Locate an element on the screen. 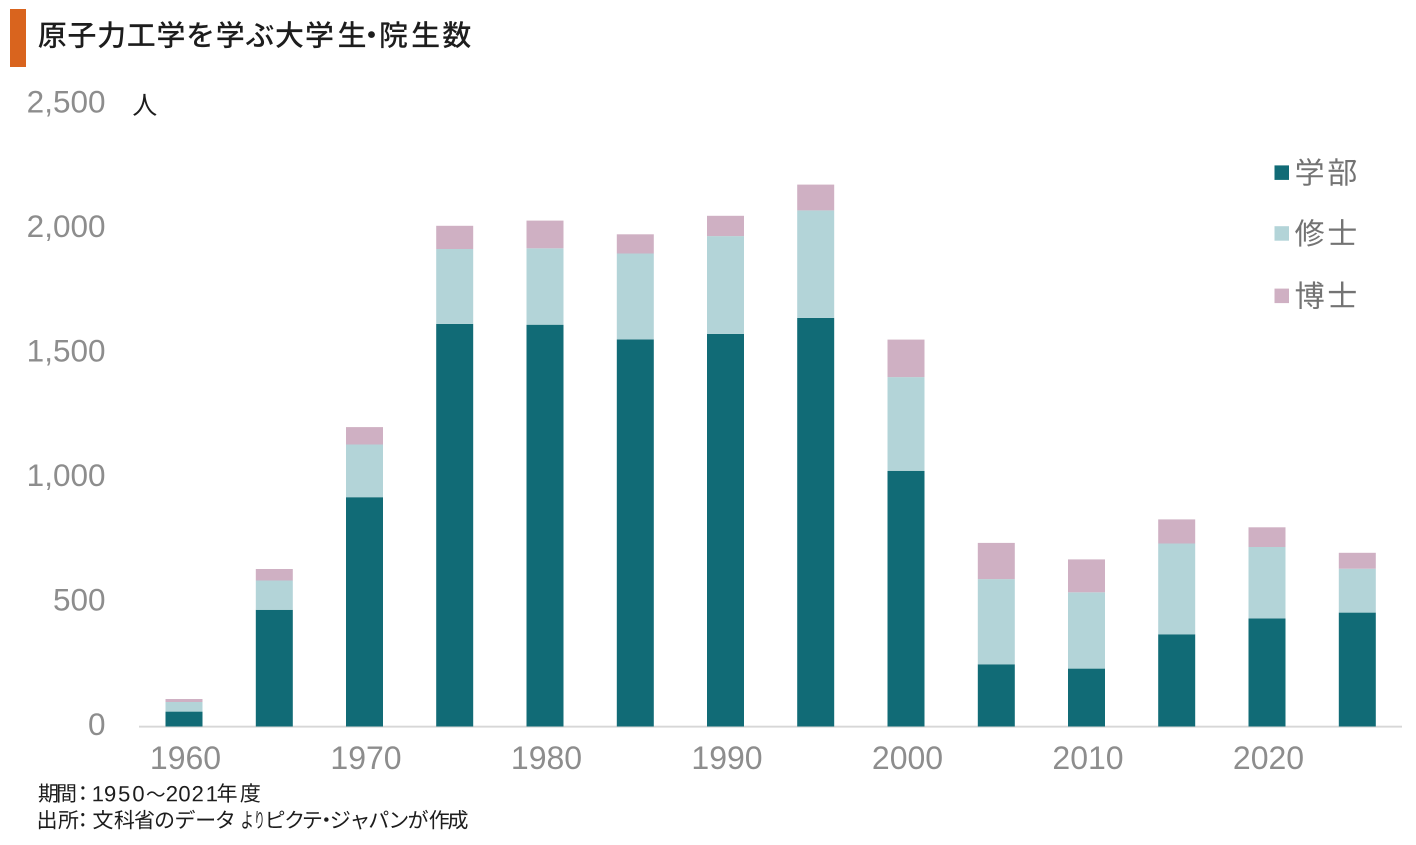 This screenshot has width=1416, height=845. svg-text: 2000 is located at coordinates (907, 758).